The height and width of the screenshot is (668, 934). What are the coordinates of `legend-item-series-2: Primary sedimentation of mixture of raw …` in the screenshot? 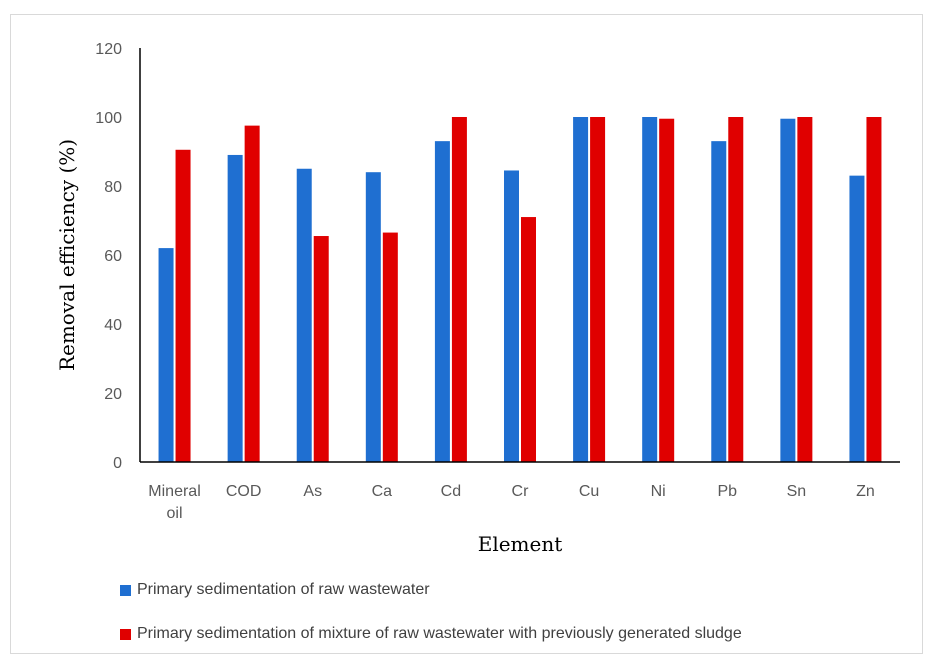 It's located at (431, 634).